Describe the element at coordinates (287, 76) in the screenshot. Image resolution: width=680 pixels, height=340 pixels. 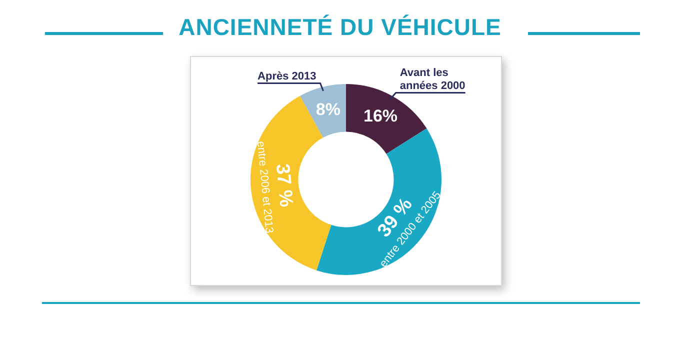
I see `slice-label: Après 2013` at that location.